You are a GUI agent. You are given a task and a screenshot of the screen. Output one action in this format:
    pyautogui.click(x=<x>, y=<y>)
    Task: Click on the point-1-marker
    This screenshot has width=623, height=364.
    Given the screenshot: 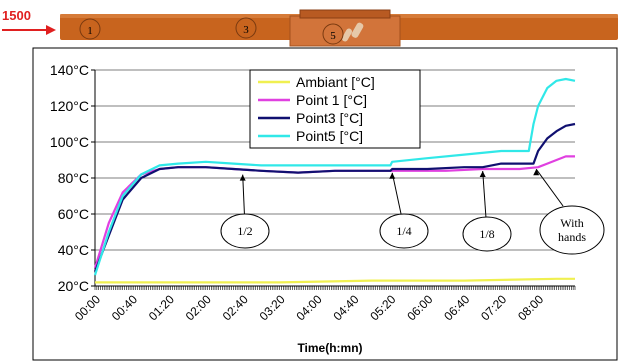 What is the action you would take?
    pyautogui.click(x=90, y=29)
    